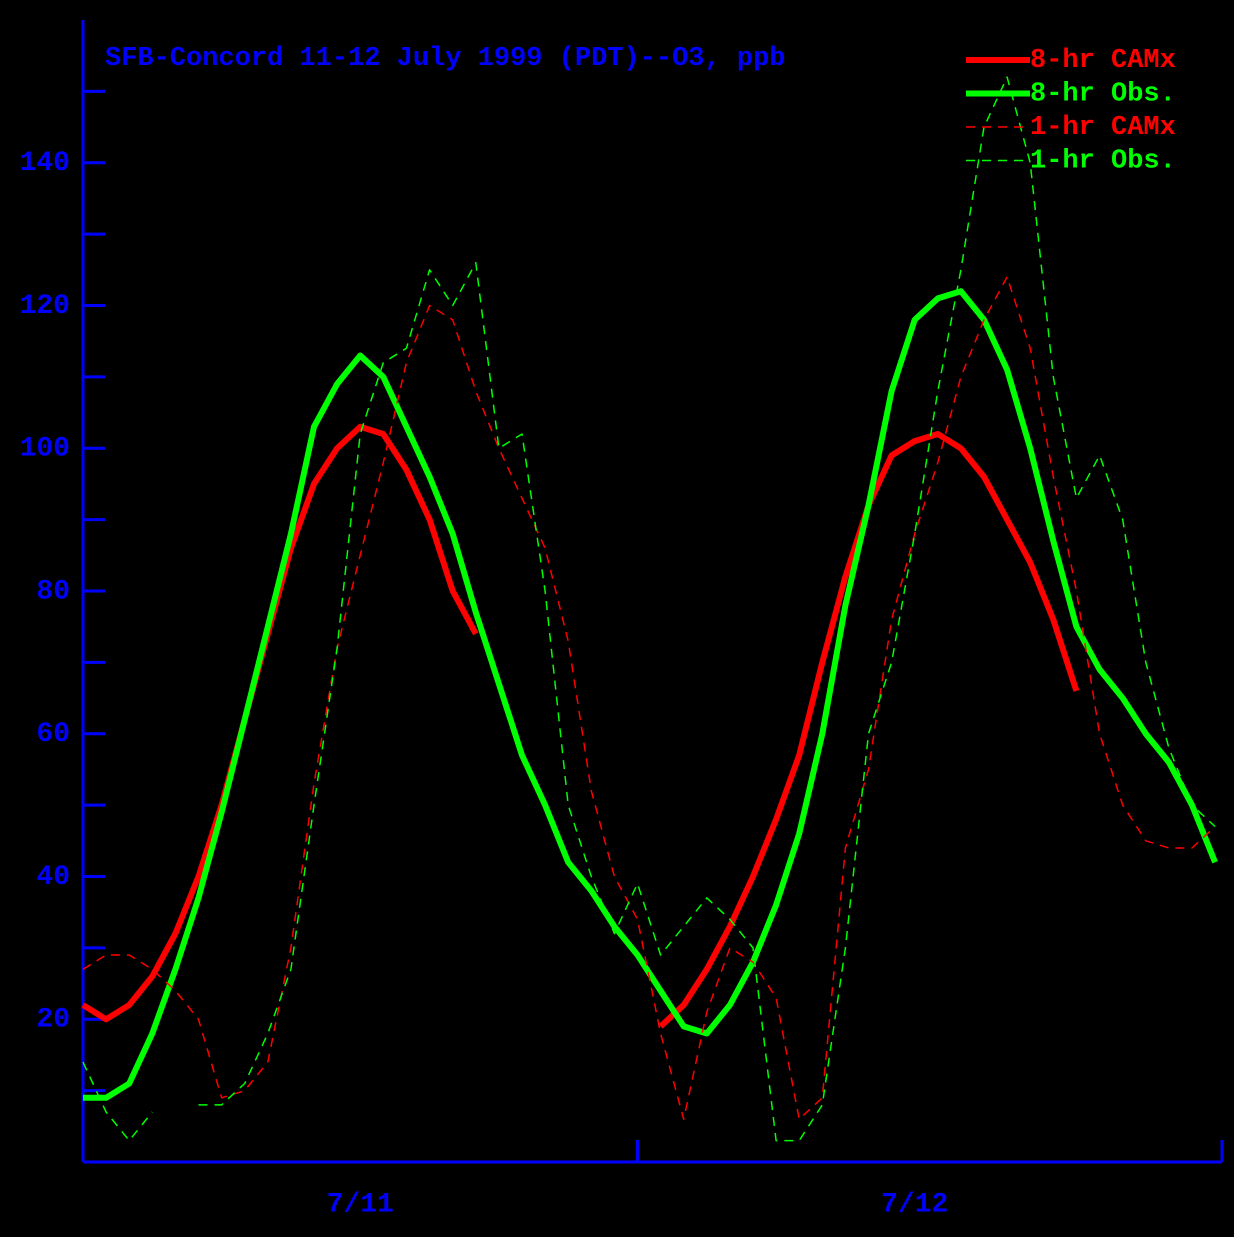 This screenshot has width=1234, height=1237. What do you see at coordinates (53, 1020) in the screenshot?
I see `y-tick-label: 20` at bounding box center [53, 1020].